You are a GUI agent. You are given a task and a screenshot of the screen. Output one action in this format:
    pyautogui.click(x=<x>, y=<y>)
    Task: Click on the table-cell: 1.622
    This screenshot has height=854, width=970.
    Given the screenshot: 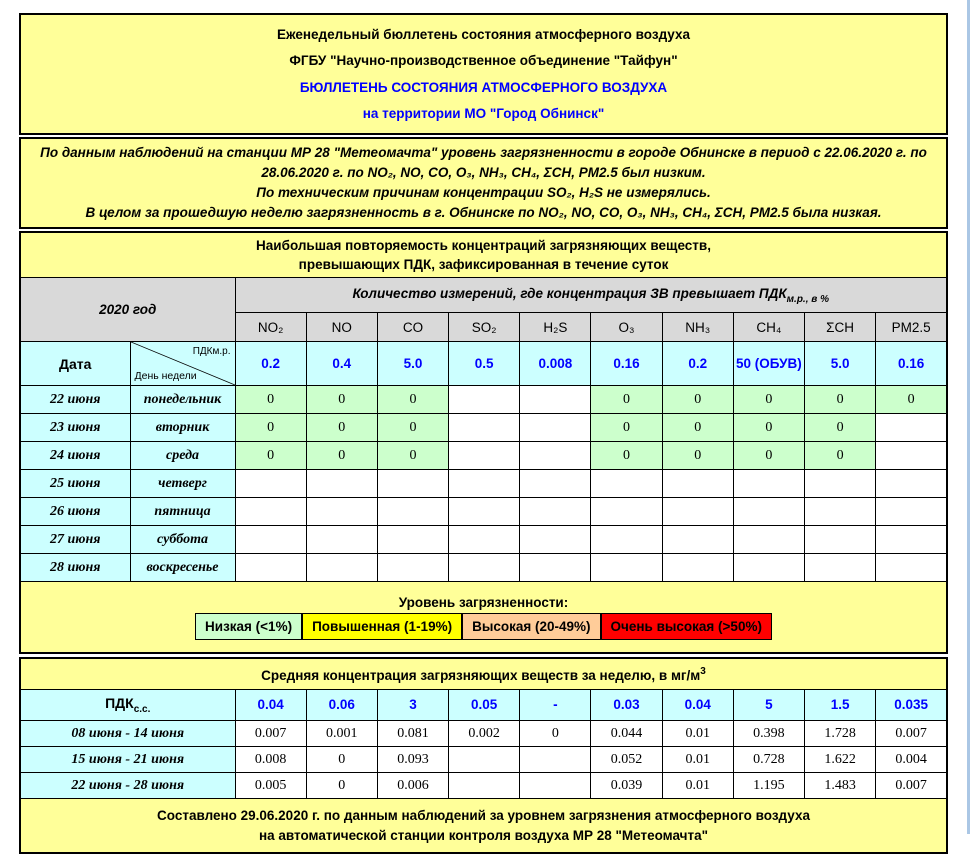 What is the action you would take?
    pyautogui.click(x=840, y=759)
    